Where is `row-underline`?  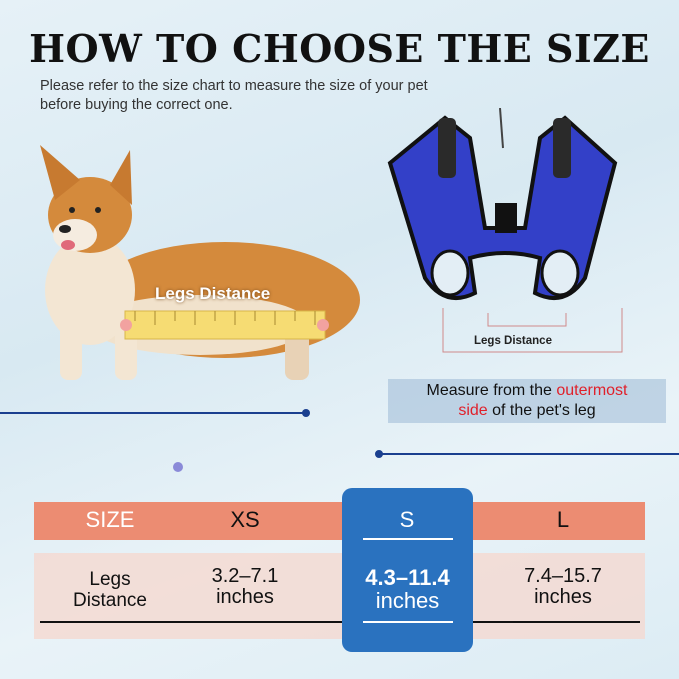 row-underline is located at coordinates (340, 622).